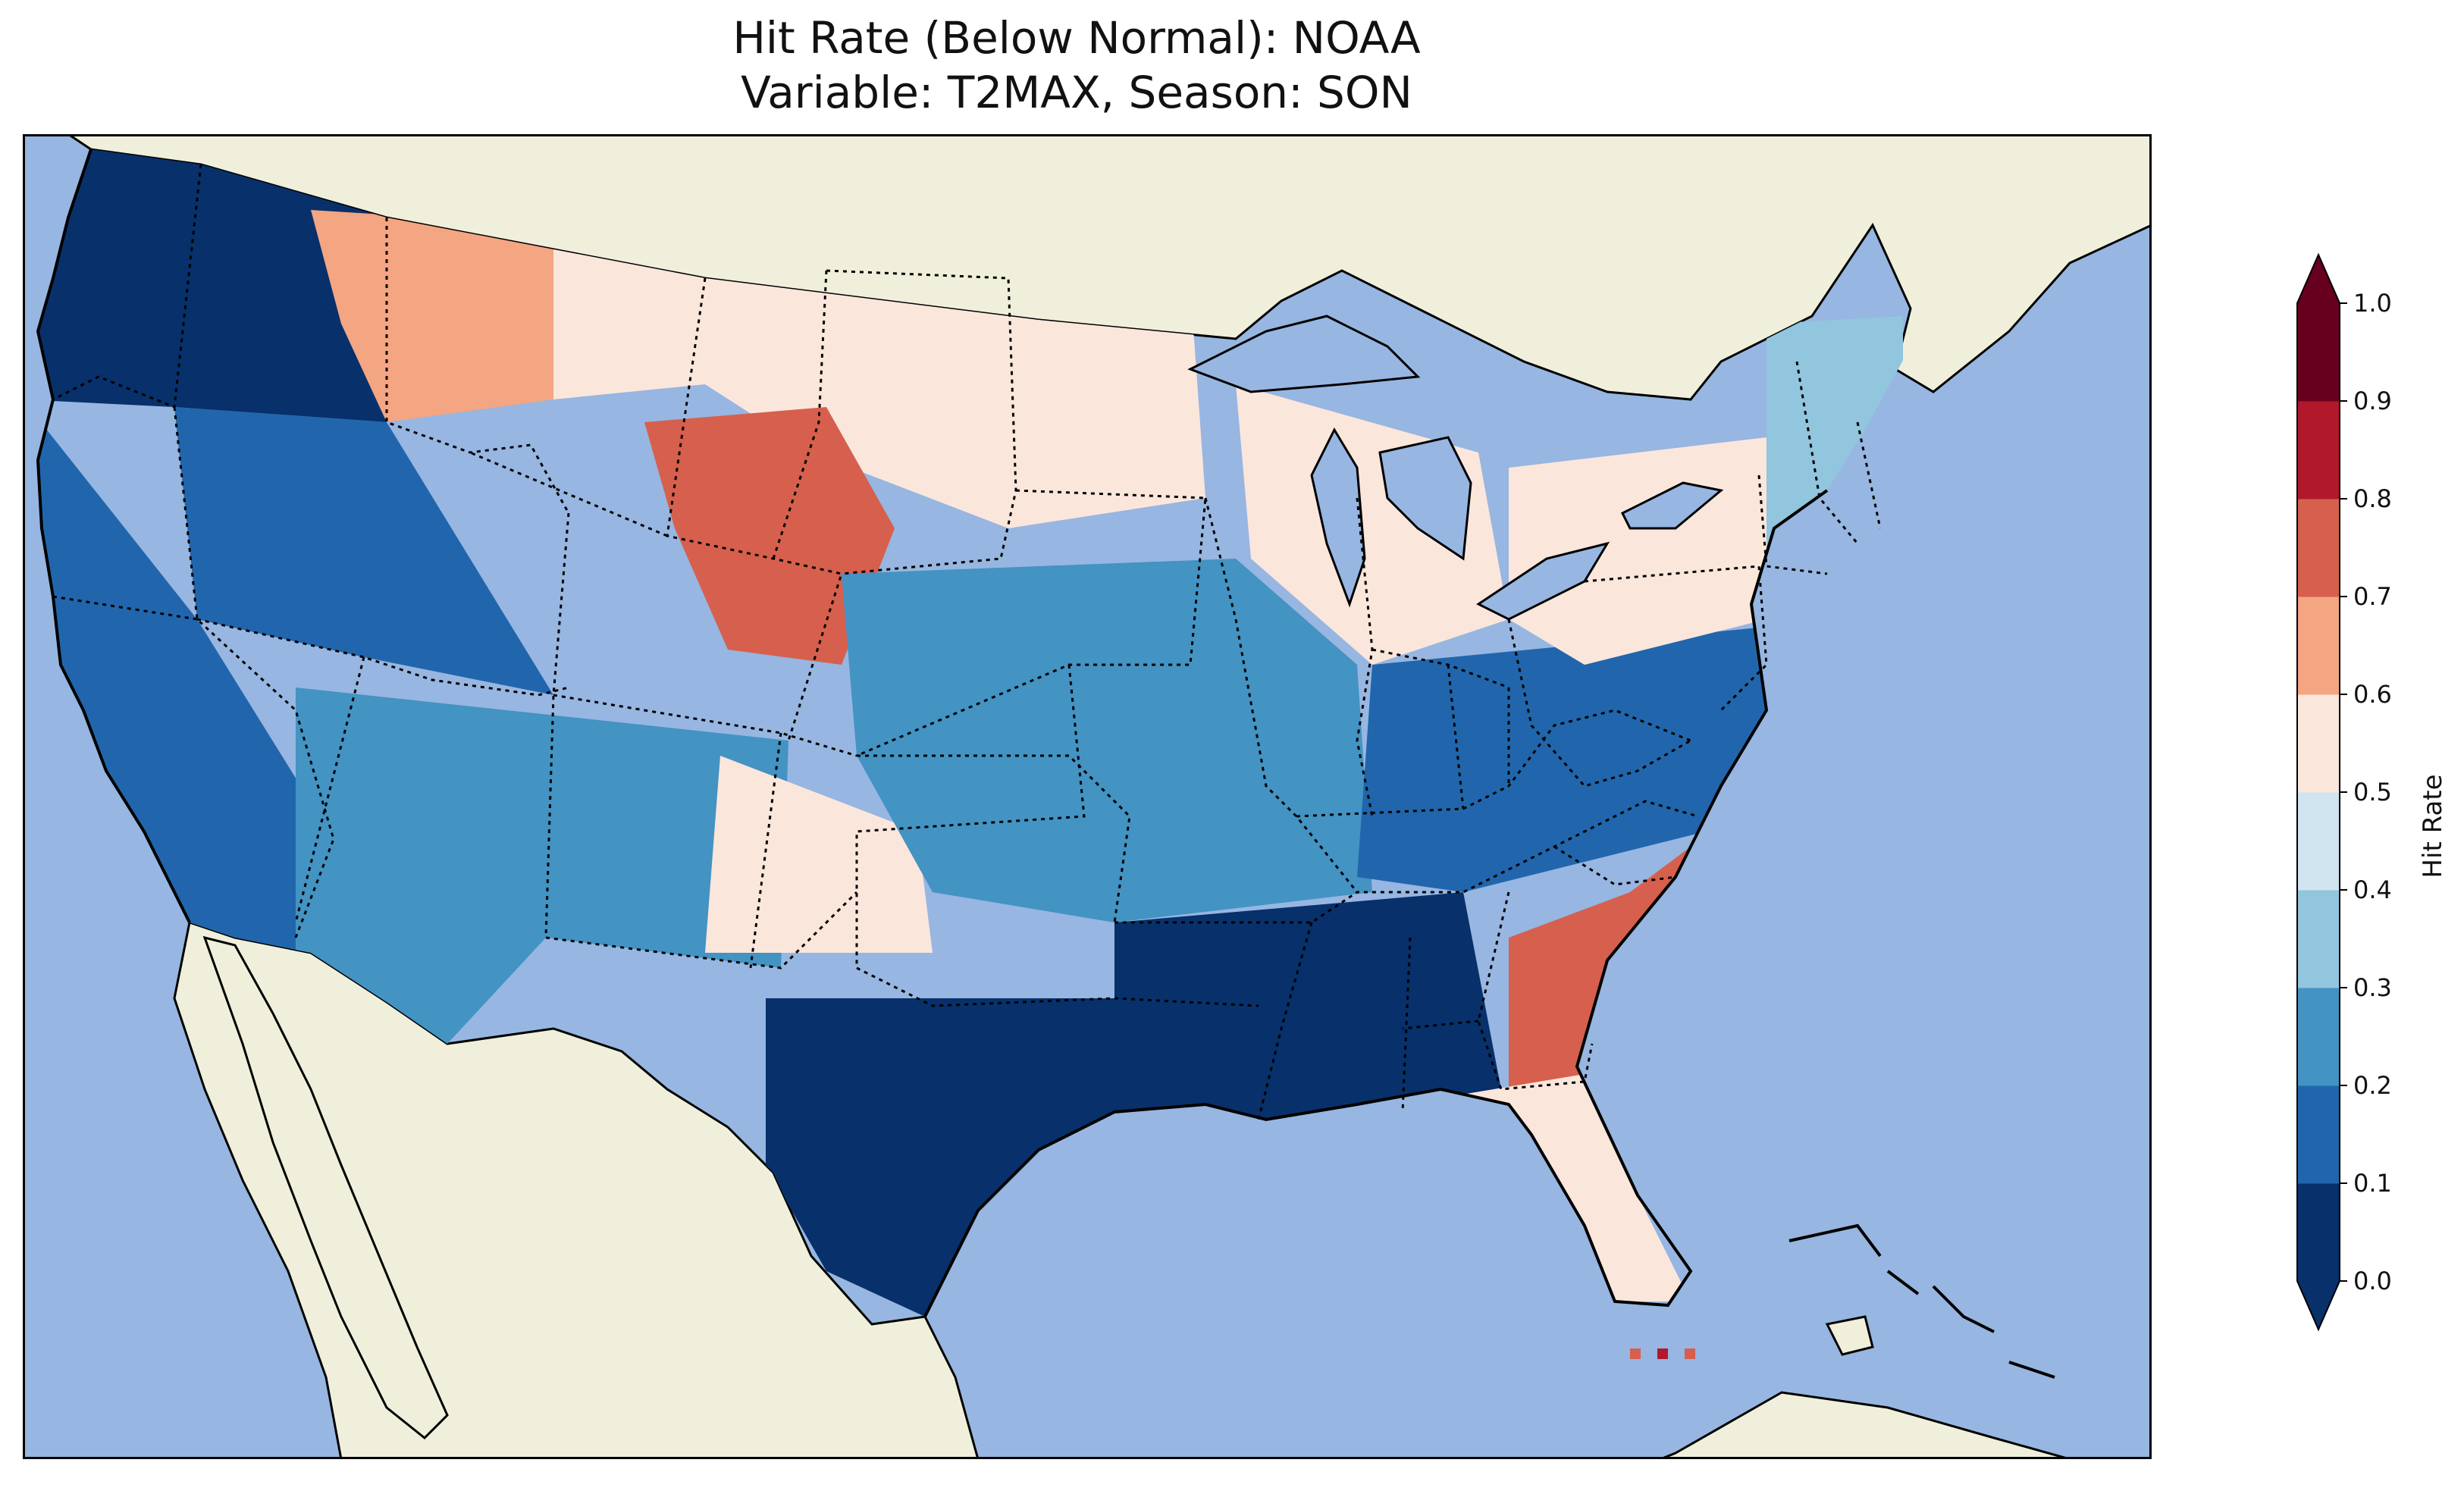 The width and height of the screenshot is (2464, 1494). I want to click on chart-title: Hit Rate (Below Normal): NOAA, so click(1076, 38).